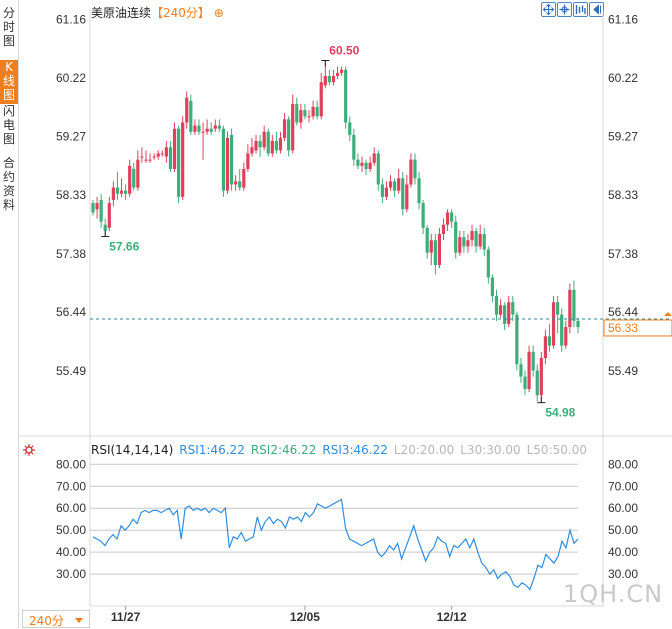 The height and width of the screenshot is (629, 672). What do you see at coordinates (9, 28) in the screenshot?
I see `tab-time-chart: 分时图` at bounding box center [9, 28].